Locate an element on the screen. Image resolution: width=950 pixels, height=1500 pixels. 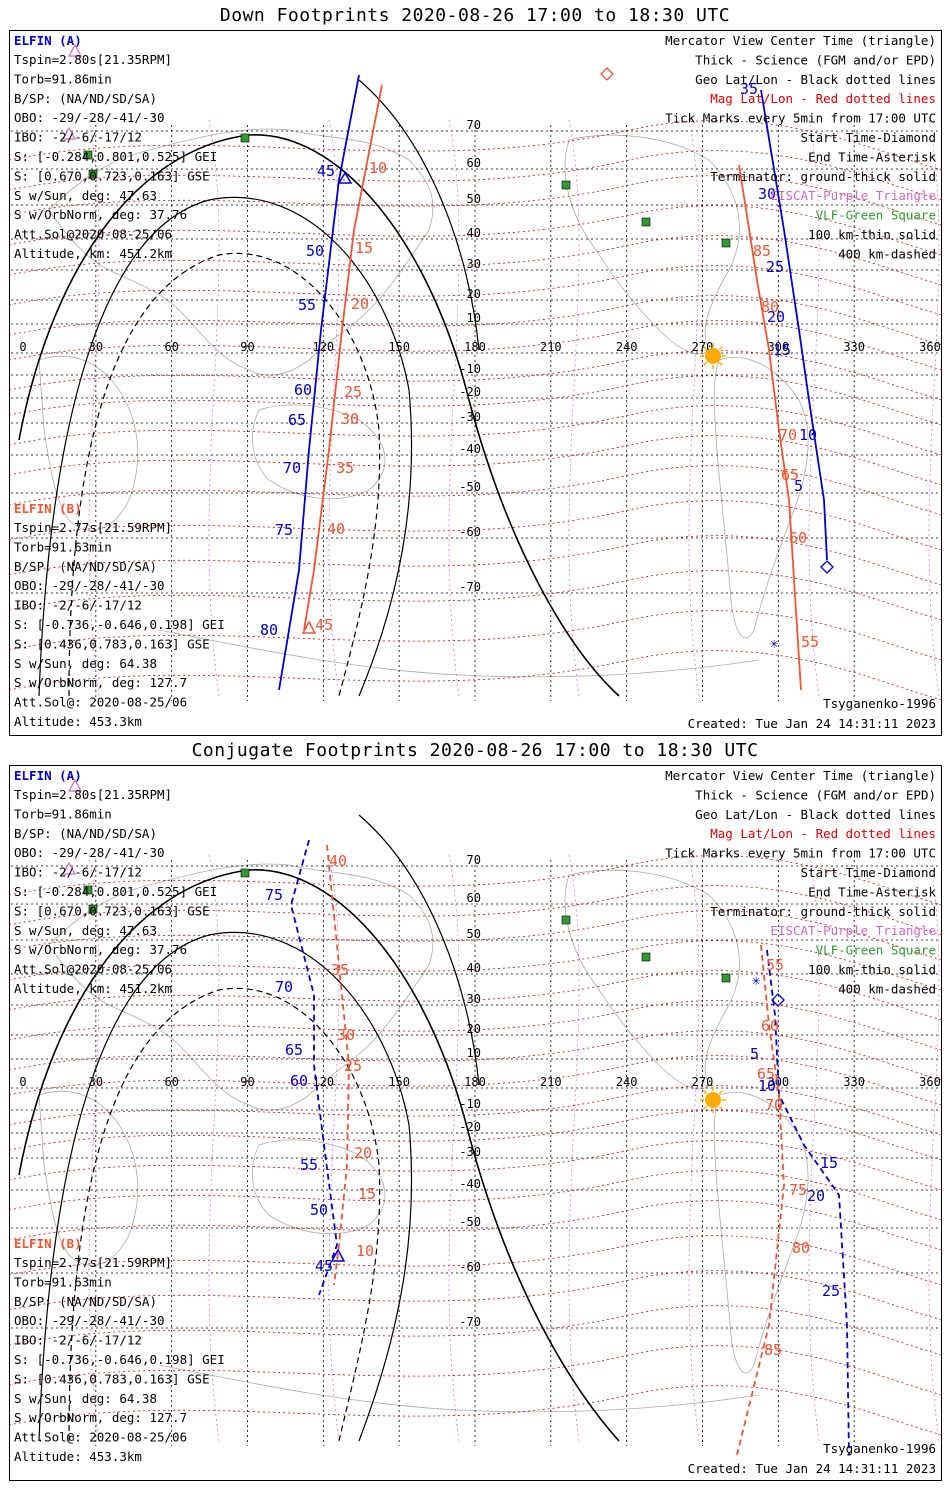
lon-tick-label: 240 is located at coordinates (627, 347).